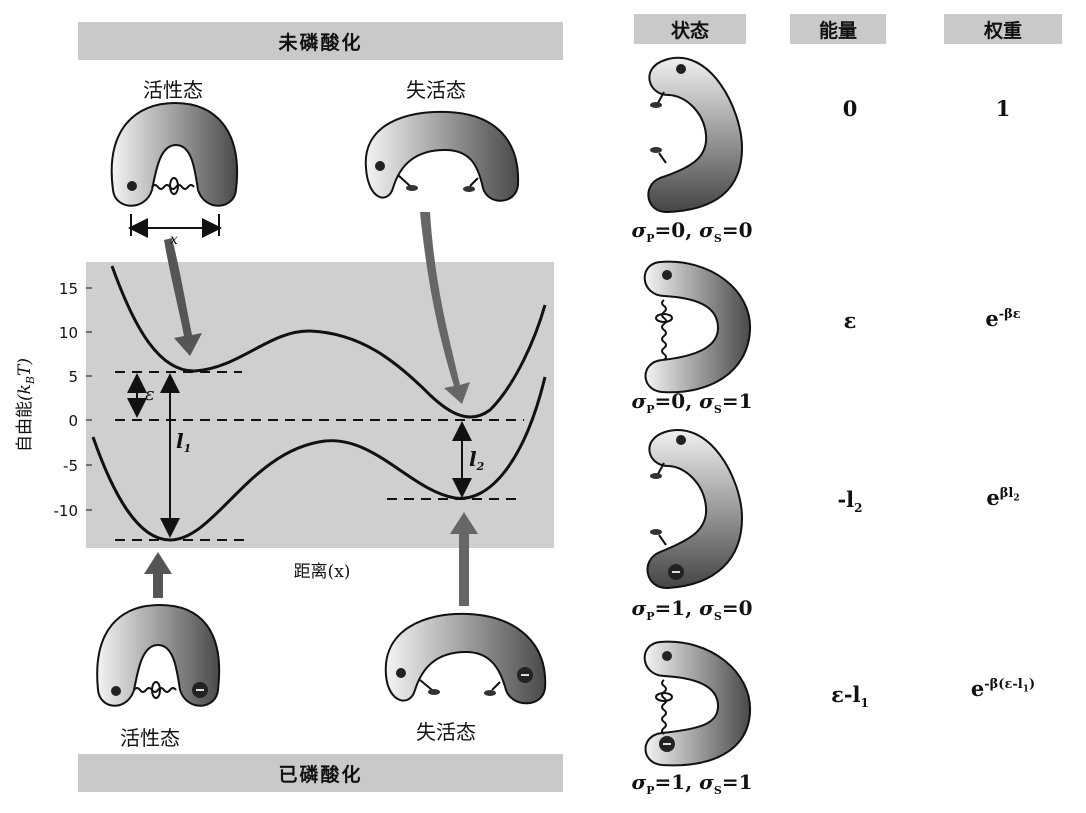 Image resolution: width=1086 pixels, height=813 pixels. Describe the element at coordinates (692, 231) in the screenshot. I see `sigma-row-1: σP=0, σS=0` at that location.